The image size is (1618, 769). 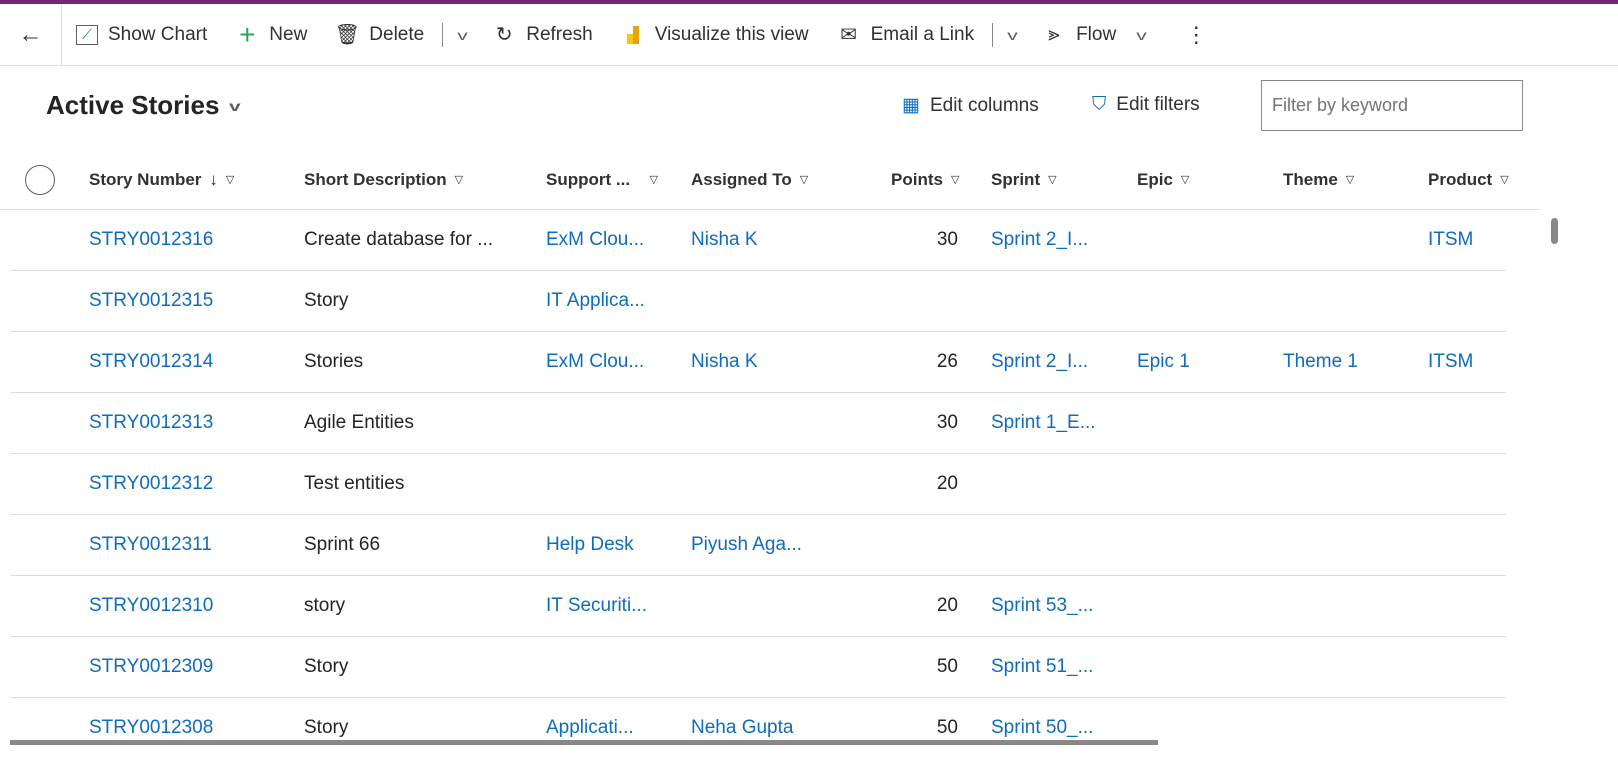 I want to click on cell-theme: Theme 1, so click(x=1320, y=361).